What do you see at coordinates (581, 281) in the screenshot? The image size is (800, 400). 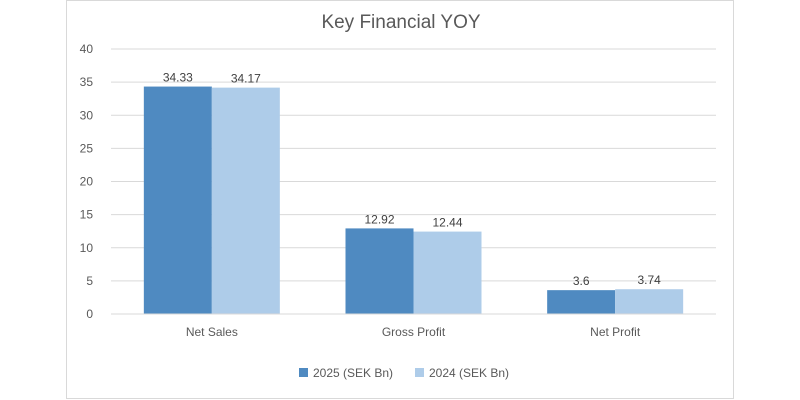 I see `data-label: 3.6` at bounding box center [581, 281].